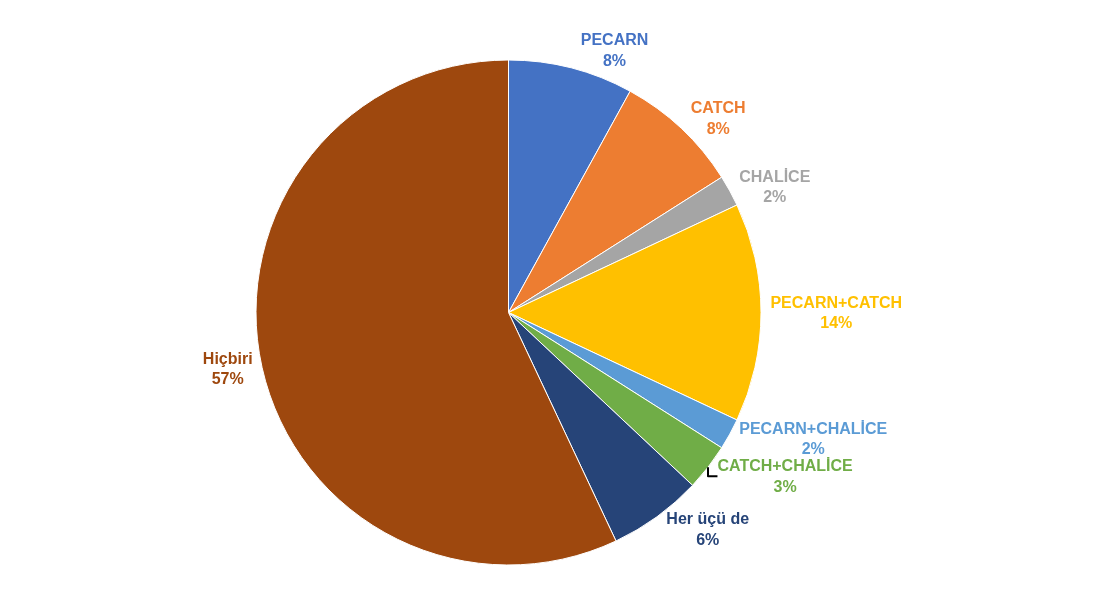  What do you see at coordinates (708, 519) in the screenshot?
I see `slice-label: Her üçü de` at bounding box center [708, 519].